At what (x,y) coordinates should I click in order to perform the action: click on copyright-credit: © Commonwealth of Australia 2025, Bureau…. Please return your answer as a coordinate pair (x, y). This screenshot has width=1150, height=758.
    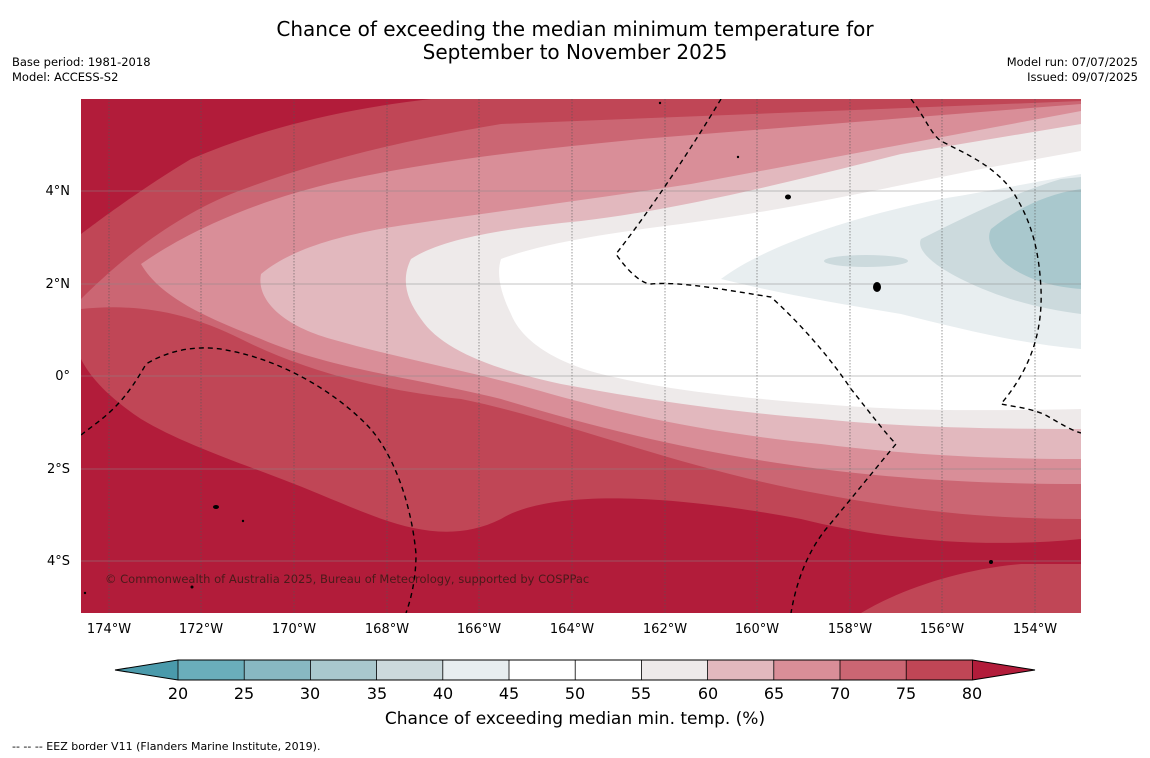
    Looking at the image, I should click on (347, 579).